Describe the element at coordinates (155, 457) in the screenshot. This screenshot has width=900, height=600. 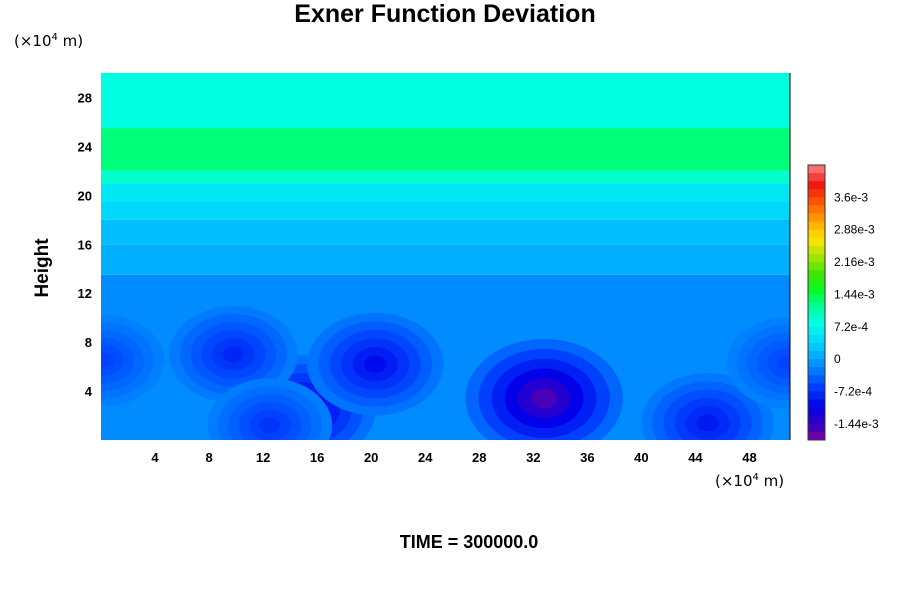
I see `x-tick-label: 4` at that location.